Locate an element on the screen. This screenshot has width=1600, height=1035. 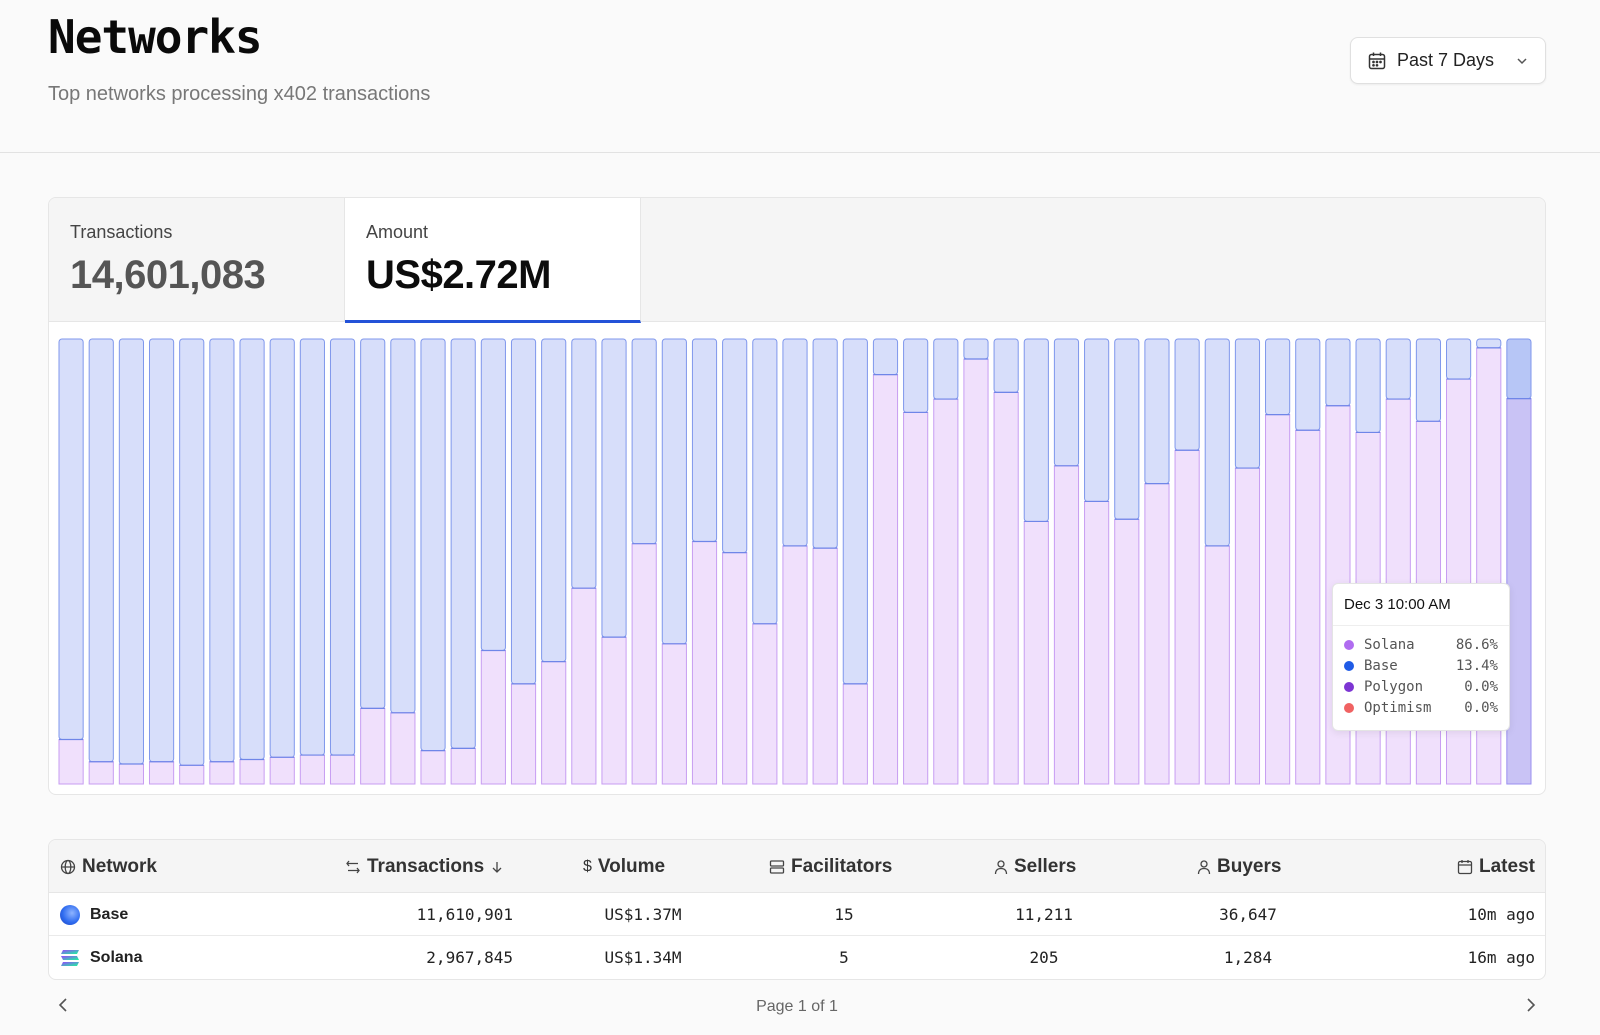
tab-transactions: Transactions 14,601,083 is located at coordinates (197, 260).